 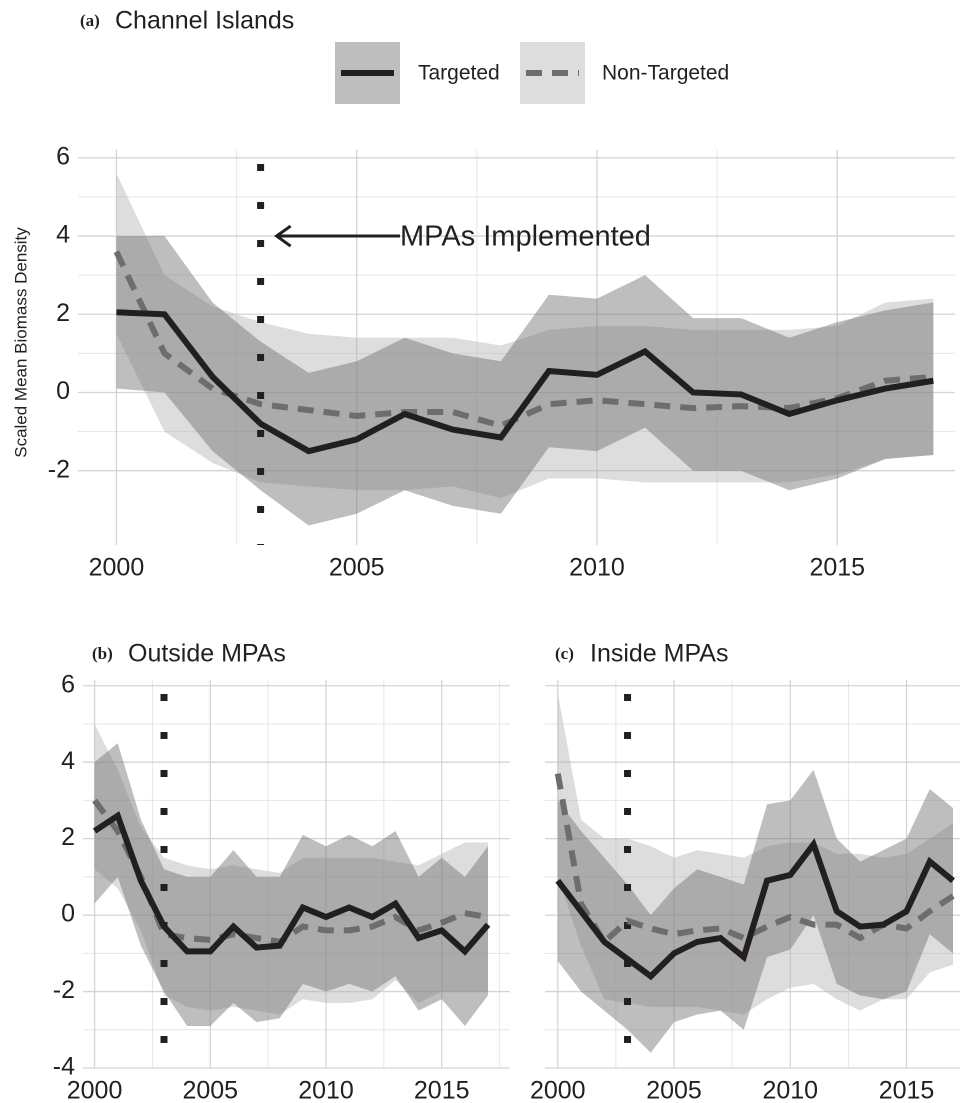 I want to click on panel-tag: (b), so click(x=102, y=653).